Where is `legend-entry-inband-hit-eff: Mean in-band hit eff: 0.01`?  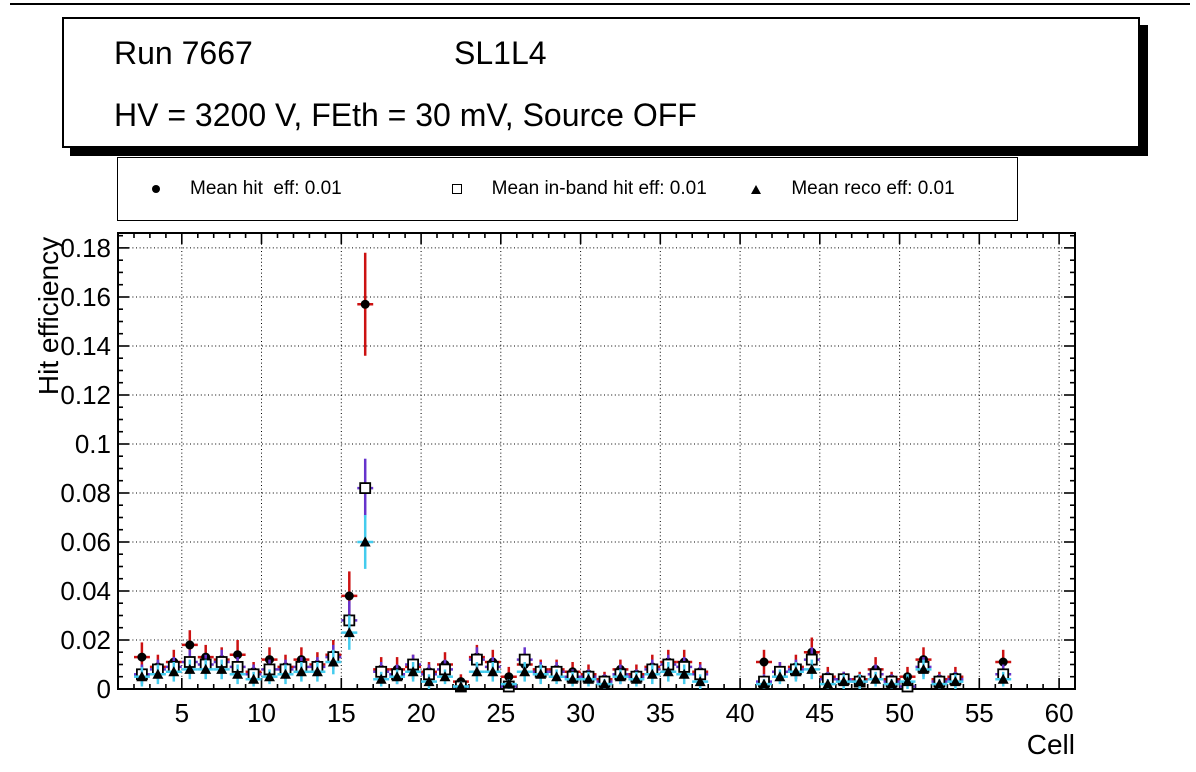 legend-entry-inband-hit-eff: Mean in-band hit eff: 0.01 is located at coordinates (568, 189).